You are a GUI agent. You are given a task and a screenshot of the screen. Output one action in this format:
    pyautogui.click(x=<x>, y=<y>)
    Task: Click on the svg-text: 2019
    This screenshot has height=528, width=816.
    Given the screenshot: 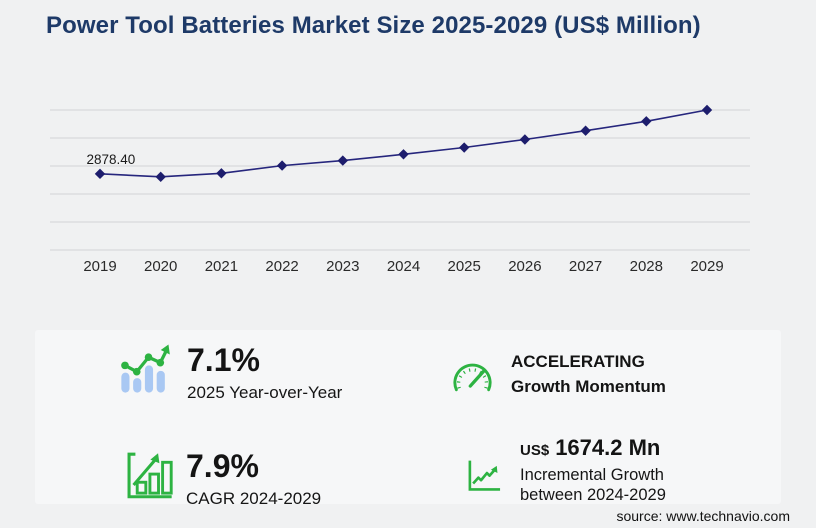 What is the action you would take?
    pyautogui.click(x=99, y=266)
    